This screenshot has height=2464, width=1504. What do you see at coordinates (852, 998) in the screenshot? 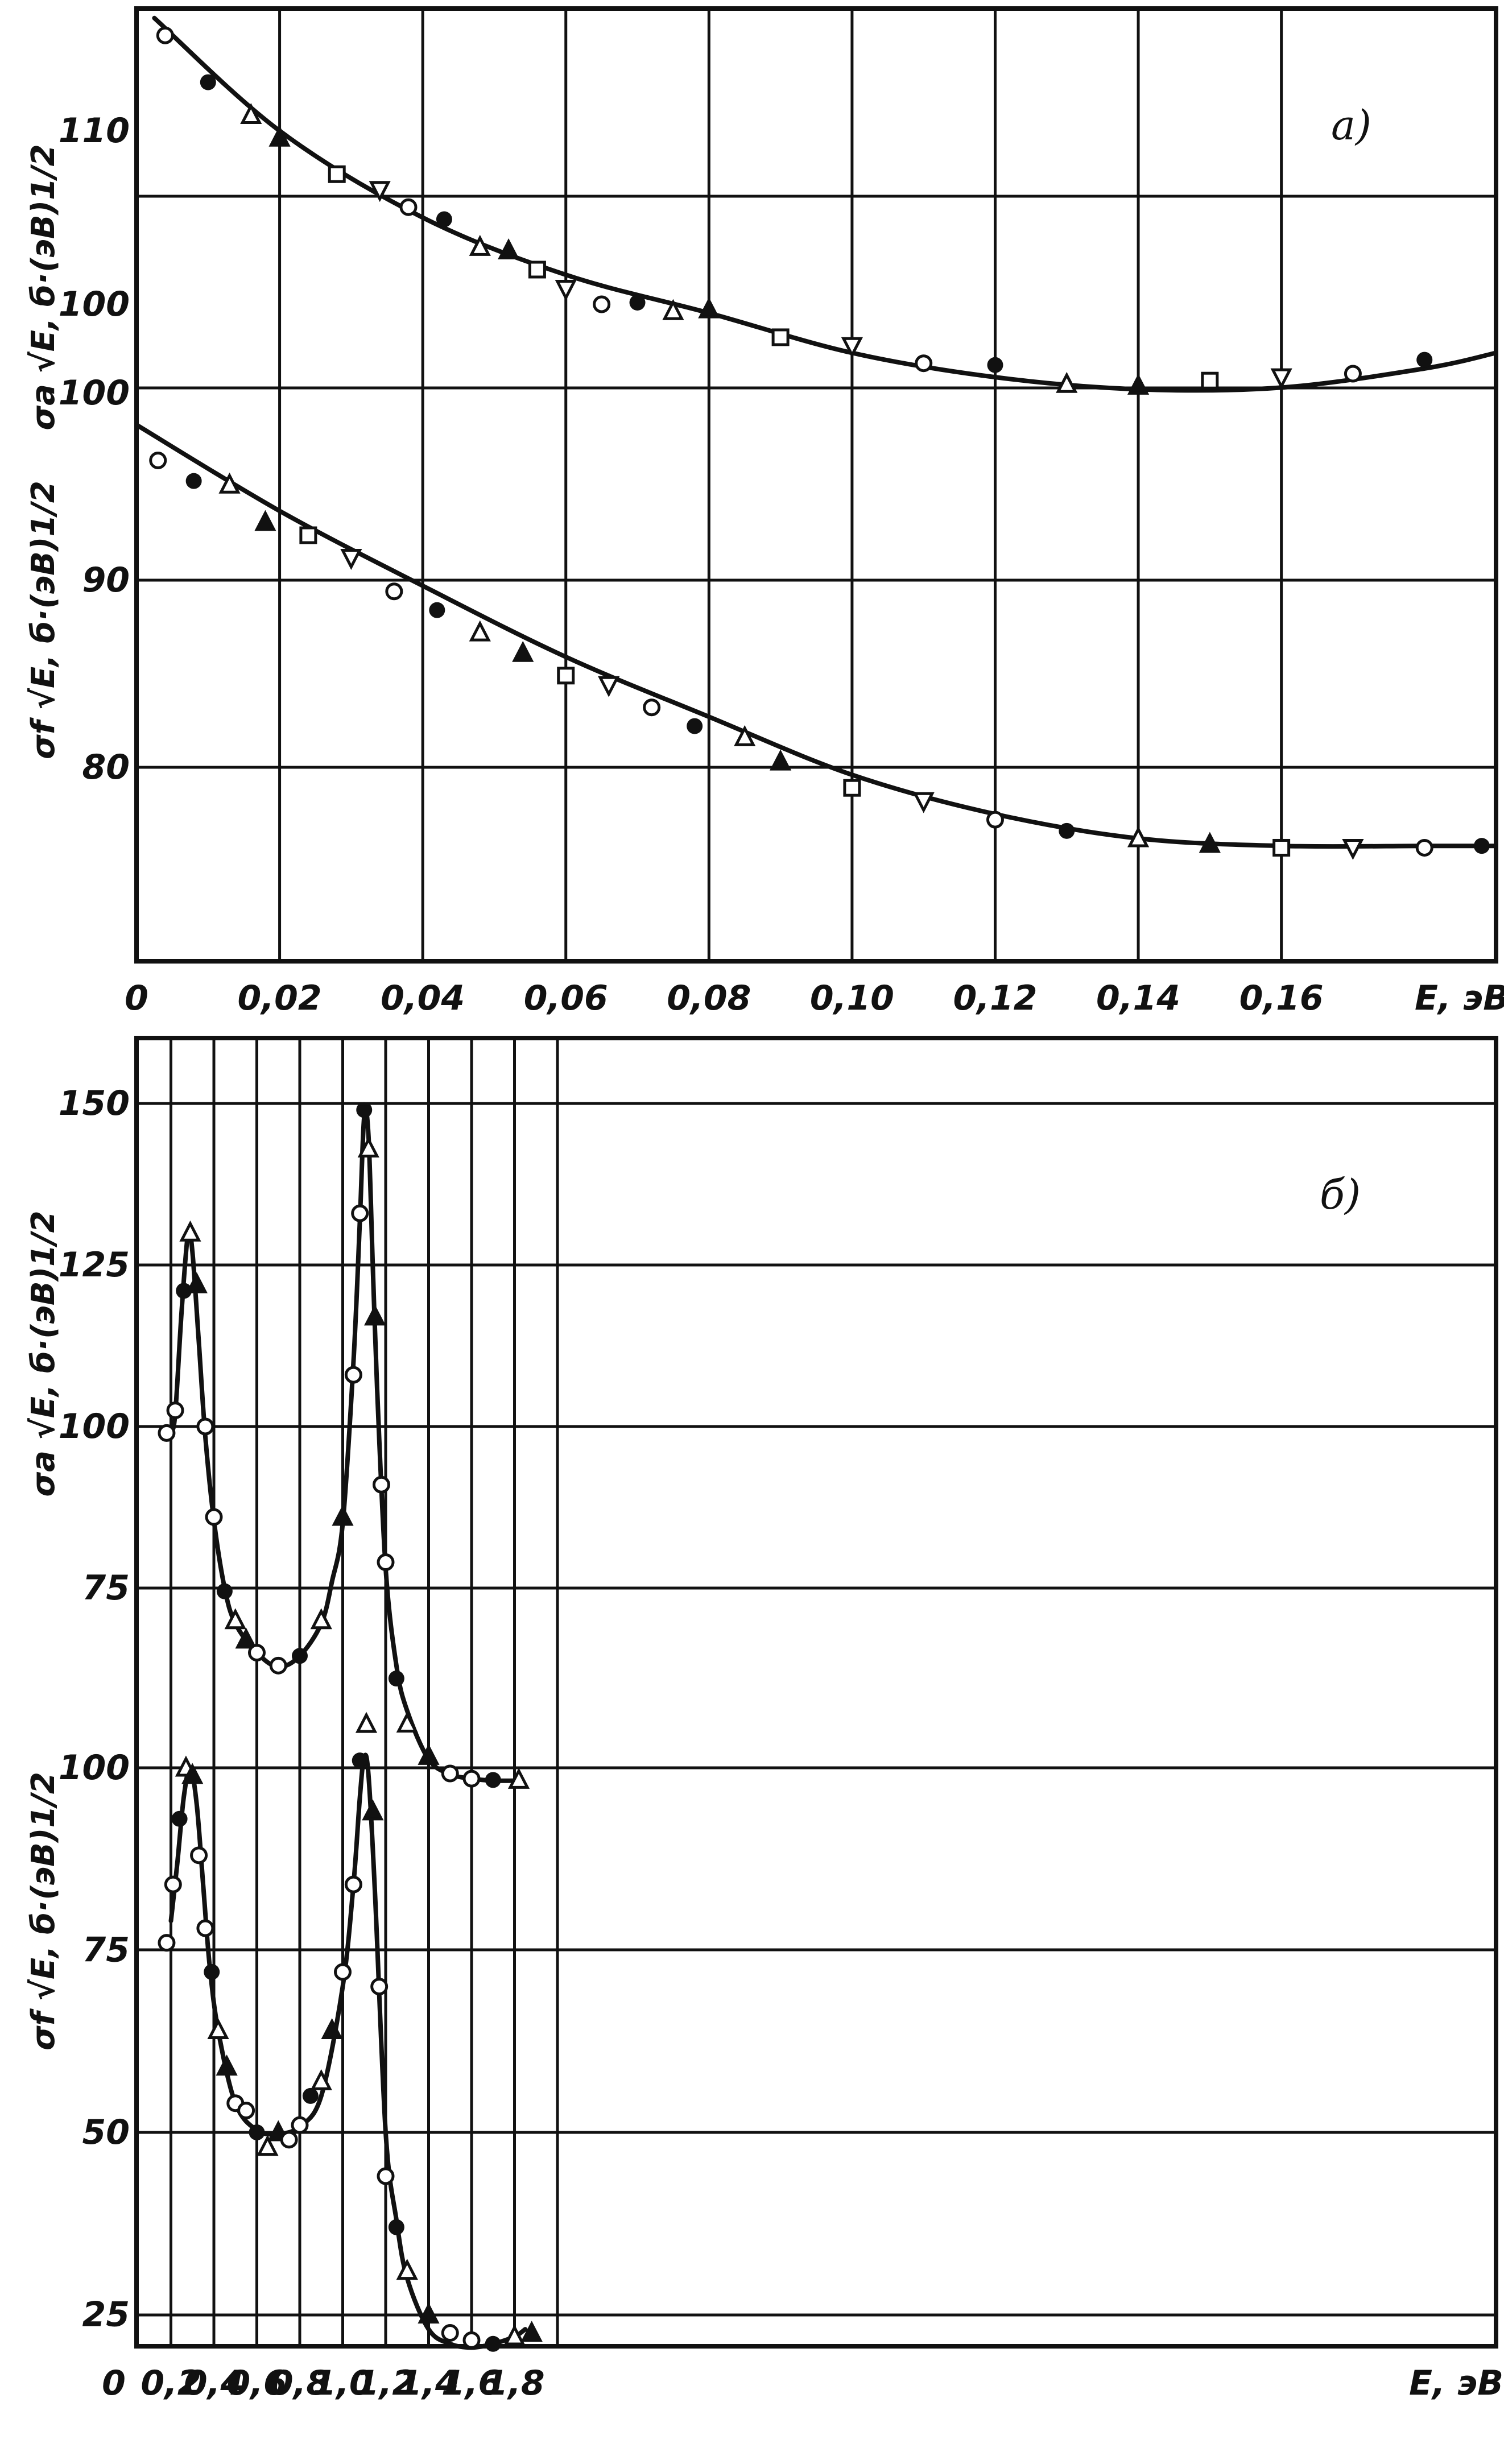
I see `panel-a-x-tick-label: 0,10` at bounding box center [852, 998].